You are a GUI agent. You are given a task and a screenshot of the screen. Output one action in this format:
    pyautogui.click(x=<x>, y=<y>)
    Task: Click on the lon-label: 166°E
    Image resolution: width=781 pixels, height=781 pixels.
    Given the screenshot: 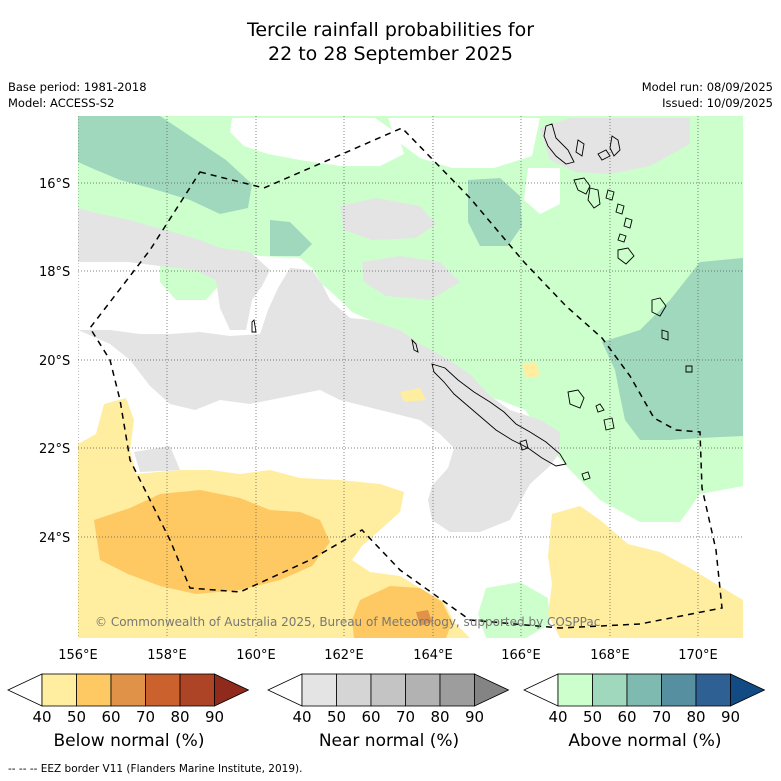 What is the action you would take?
    pyautogui.click(x=521, y=655)
    